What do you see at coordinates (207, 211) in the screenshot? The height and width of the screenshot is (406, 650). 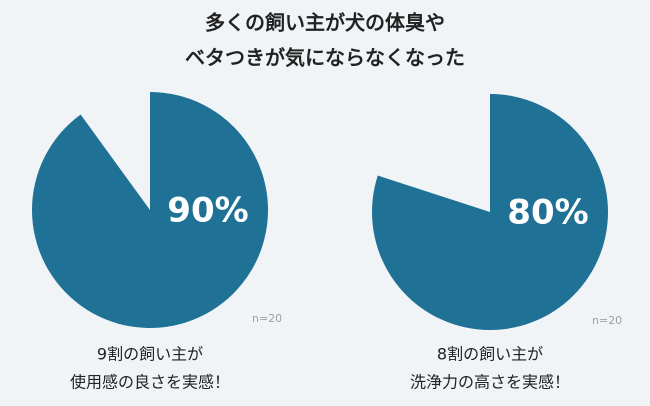 I see `value-label: 90%` at bounding box center [207, 211].